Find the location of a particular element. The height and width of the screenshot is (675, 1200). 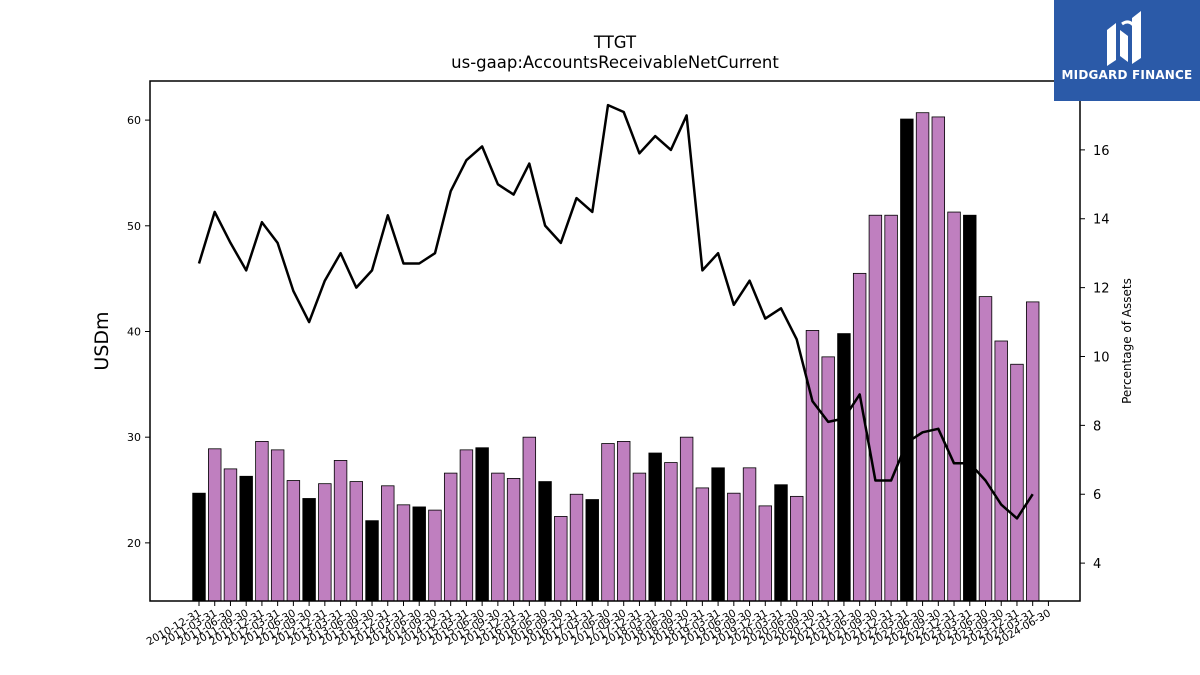

y-tick-label: 30 is located at coordinates (134, 437).